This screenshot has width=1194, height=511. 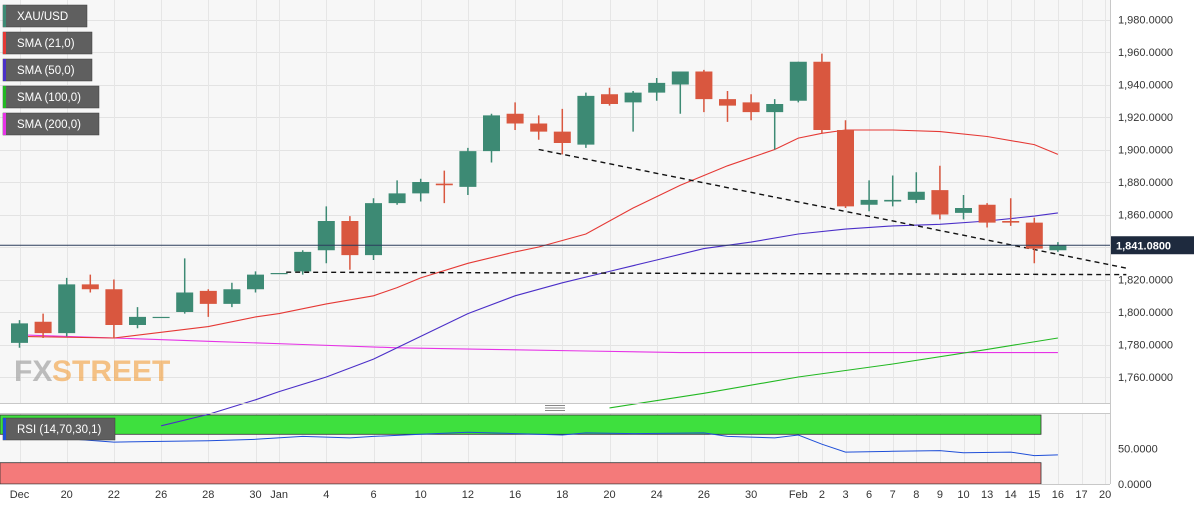 I want to click on last-price-marker: 1,841.0800, so click(x=597, y=245).